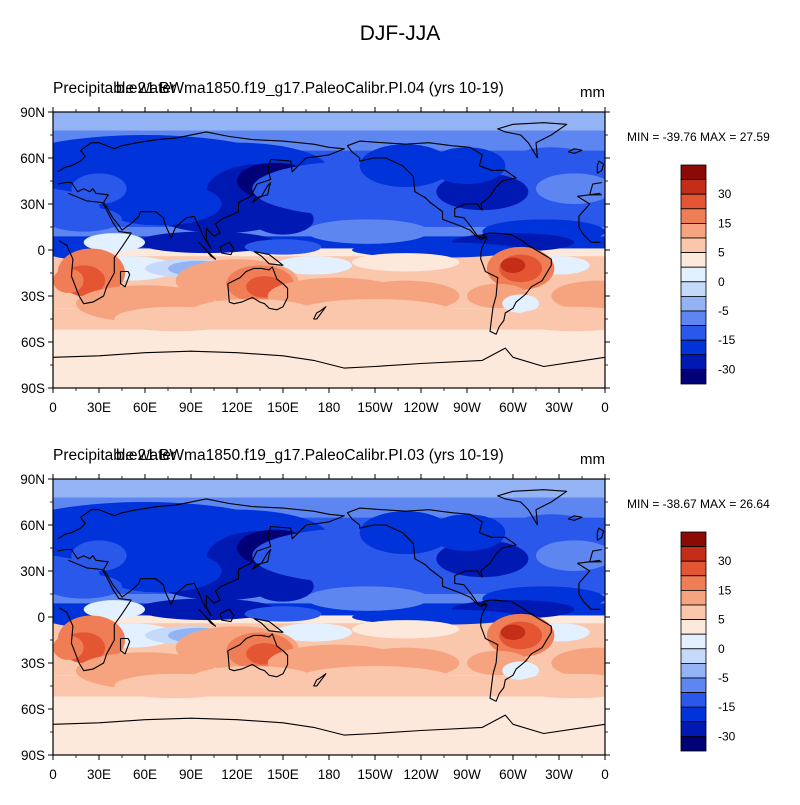 The image size is (800, 805). I want to click on y-tick-label: 0, so click(41, 617).